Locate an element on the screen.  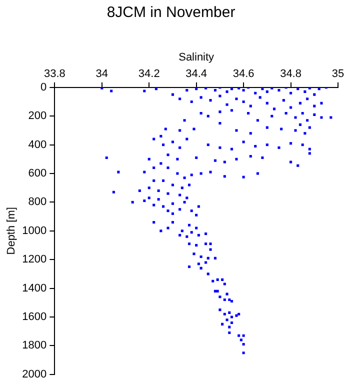
y-tick-label: 1000 is located at coordinates (34, 230).